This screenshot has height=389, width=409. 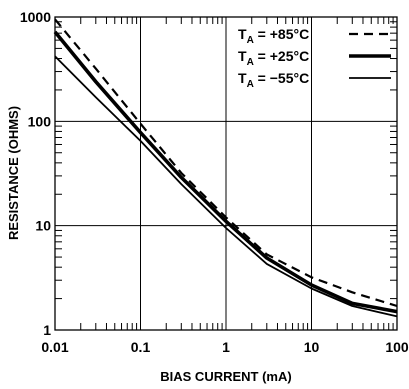 What do you see at coordinates (54, 347) in the screenshot?
I see `x-tick-label: 0.01` at bounding box center [54, 347].